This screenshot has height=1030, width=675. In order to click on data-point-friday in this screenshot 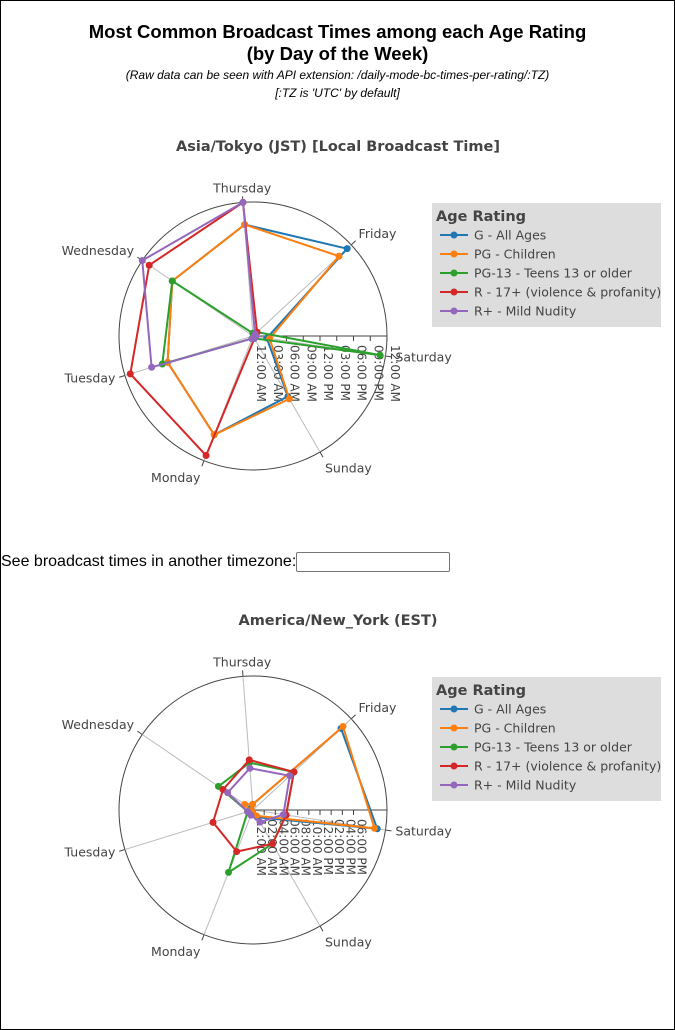, I will do `click(347, 249)`.